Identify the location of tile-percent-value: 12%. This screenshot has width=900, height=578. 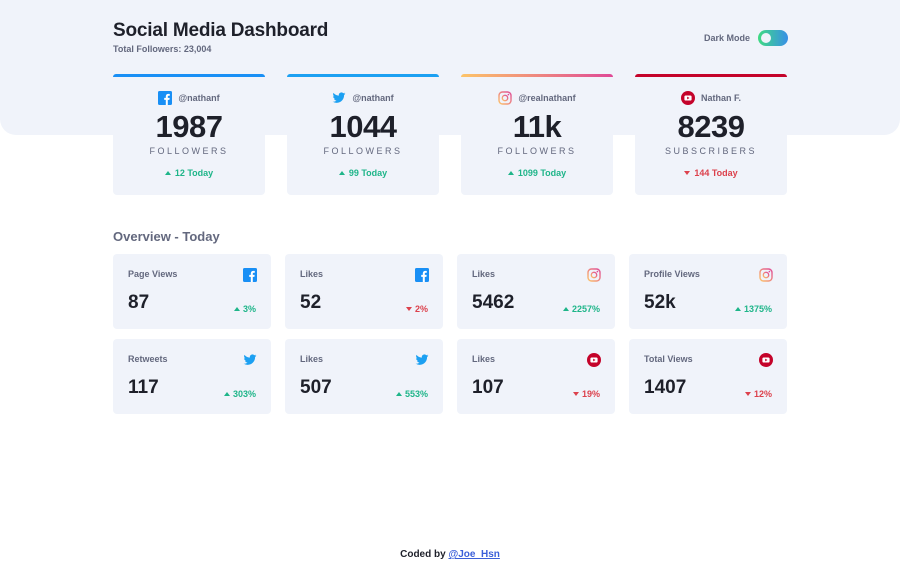
(762, 394).